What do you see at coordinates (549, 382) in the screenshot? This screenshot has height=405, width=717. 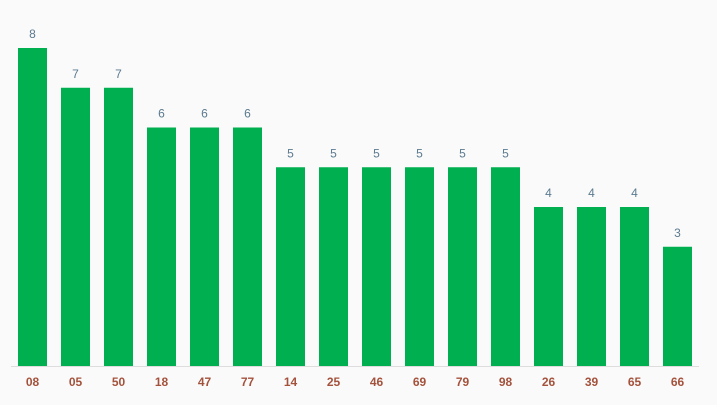 I see `x-tick-label: 26` at bounding box center [549, 382].